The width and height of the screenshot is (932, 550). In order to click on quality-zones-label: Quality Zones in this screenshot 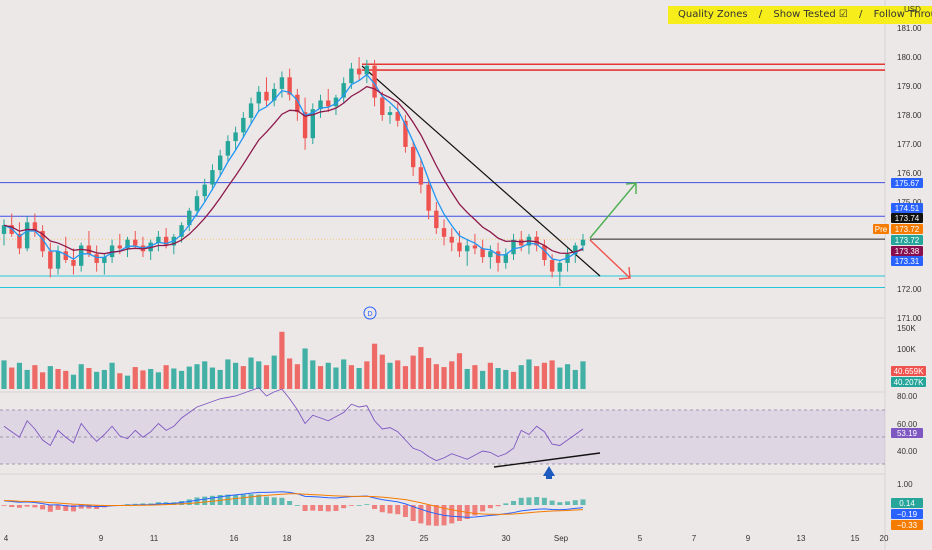, I will do `click(713, 14)`.